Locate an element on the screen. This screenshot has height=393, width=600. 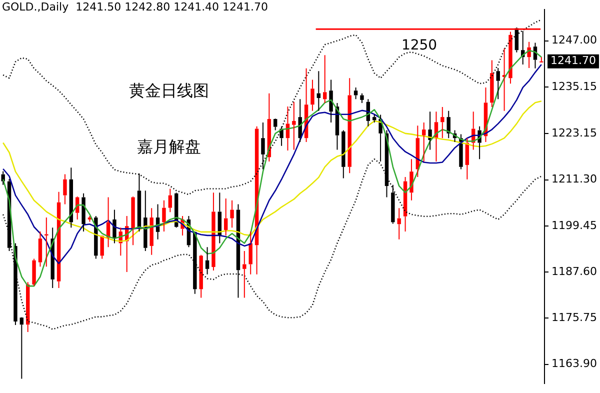
y-tick-label: 1247.00 is located at coordinates (575, 40).